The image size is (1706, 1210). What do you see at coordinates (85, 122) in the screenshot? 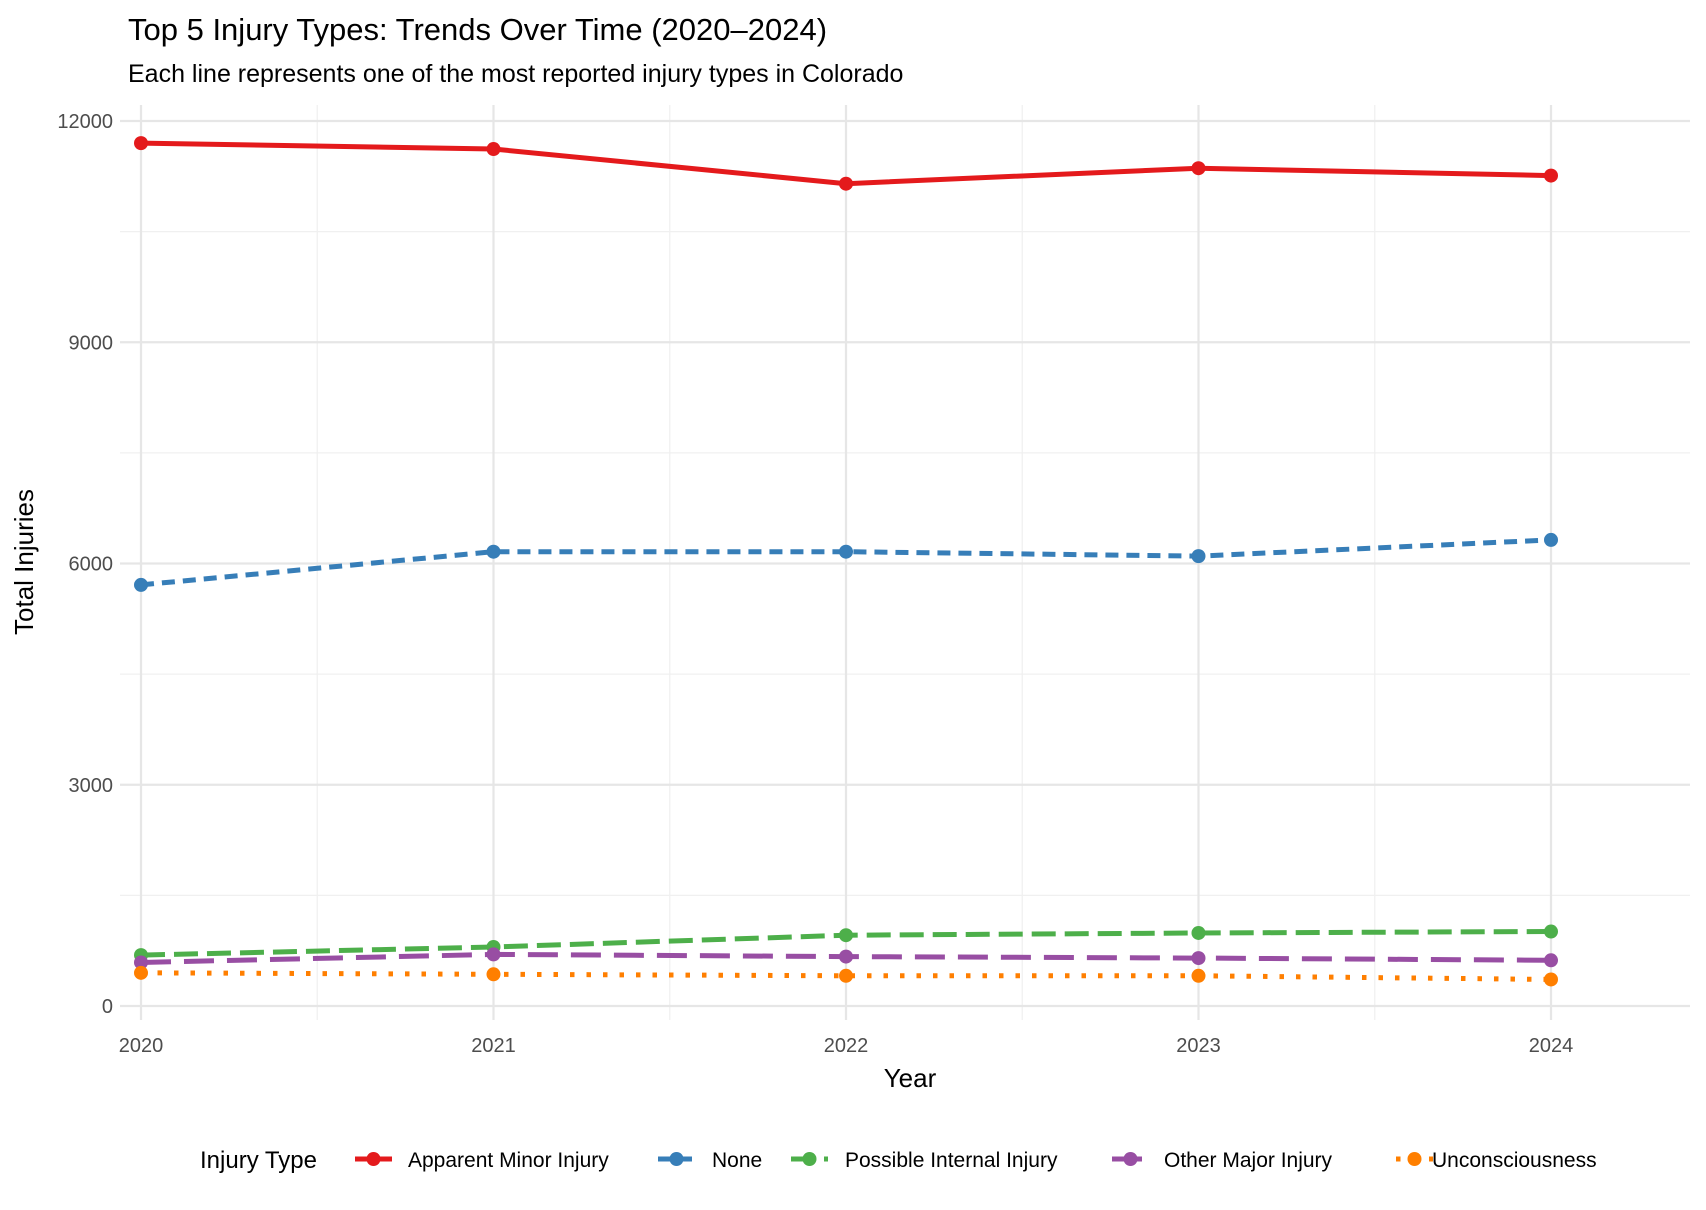
I see `y-tick-label: 12000` at bounding box center [85, 122].